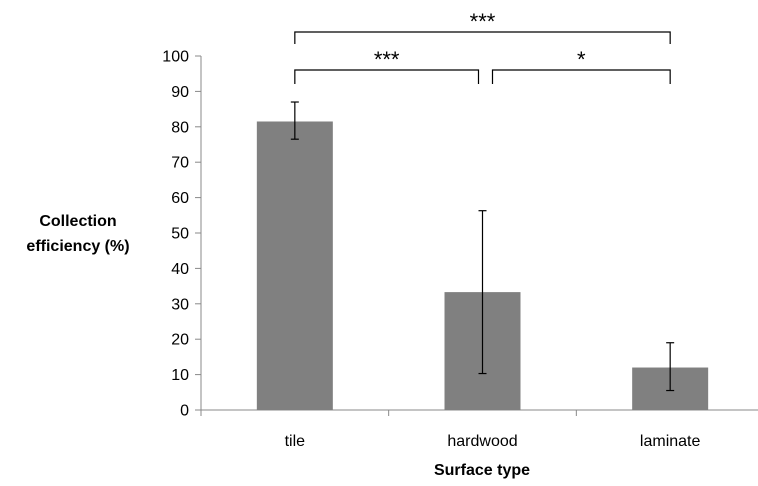 This screenshot has width=758, height=486. I want to click on y-tick-label: 80, so click(180, 127).